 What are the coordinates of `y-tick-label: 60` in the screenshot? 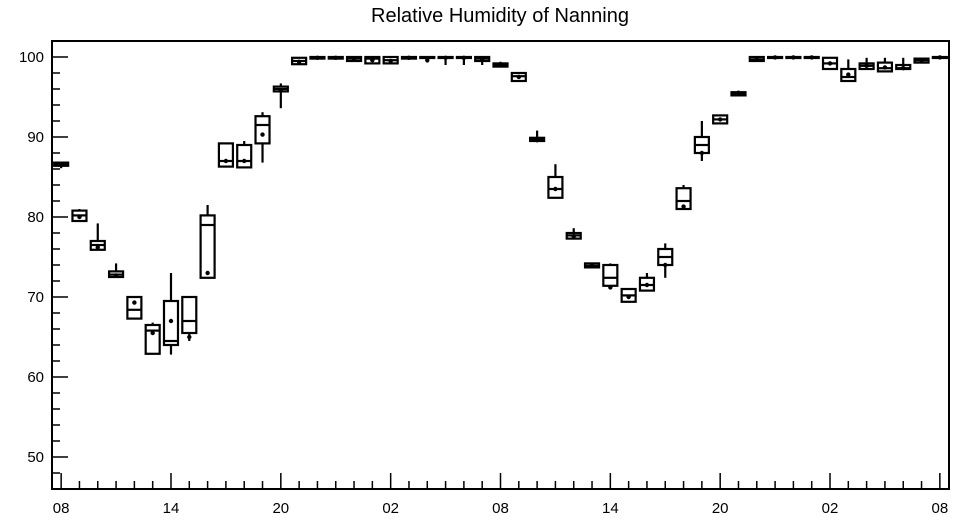 It's located at (35, 377).